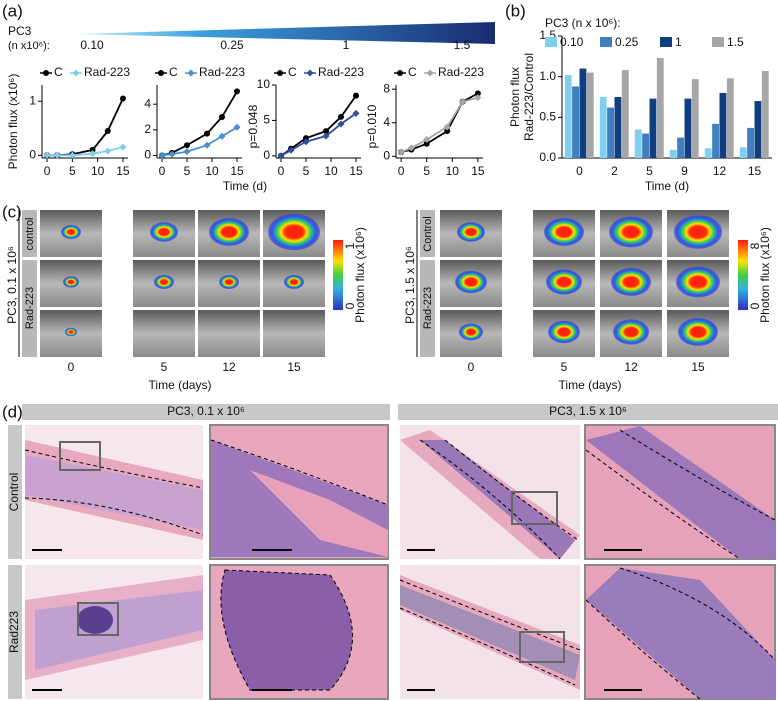  What do you see at coordinates (253, 126) in the screenshot?
I see `annotation: p=0.048` at bounding box center [253, 126].